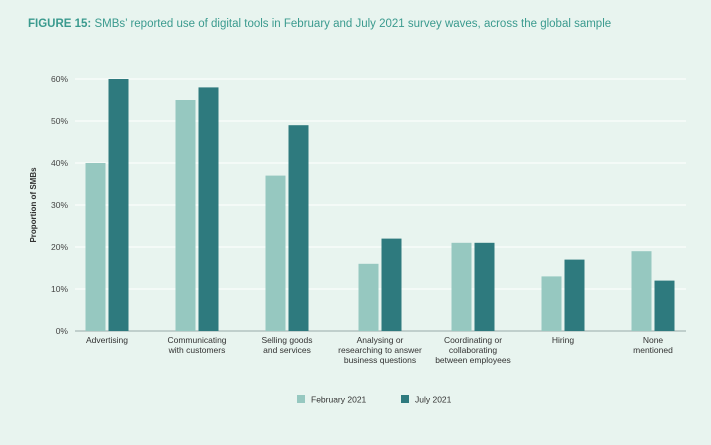  What do you see at coordinates (59, 247) in the screenshot?
I see `y-tick-label: 20%` at bounding box center [59, 247].